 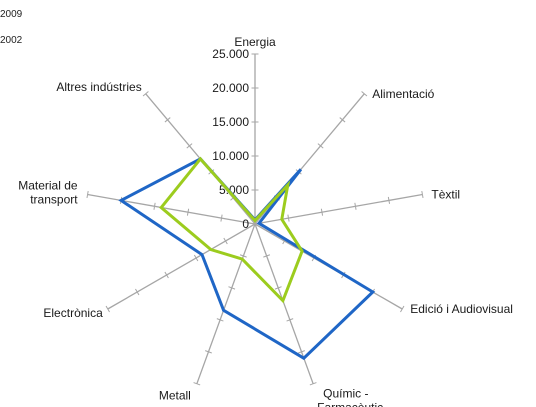 I want to click on legend-item-2009: 2009, so click(x=11, y=14).